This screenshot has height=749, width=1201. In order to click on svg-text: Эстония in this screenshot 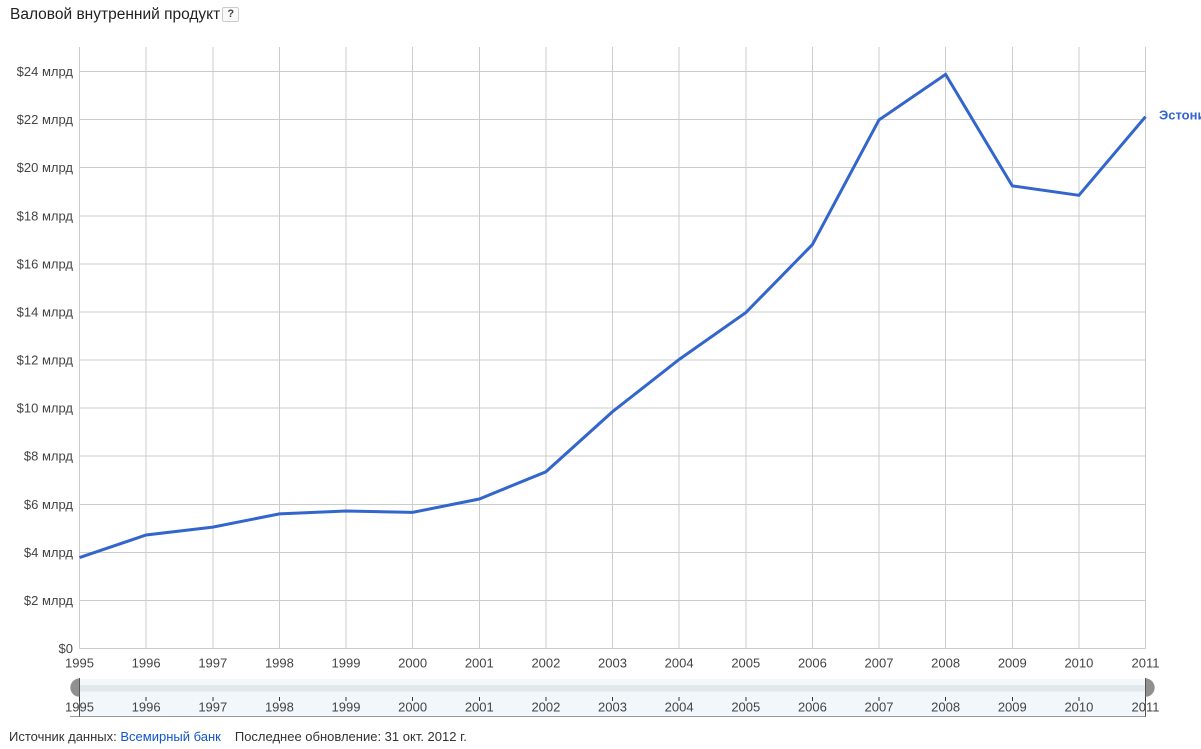, I will do `click(1180, 115)`.